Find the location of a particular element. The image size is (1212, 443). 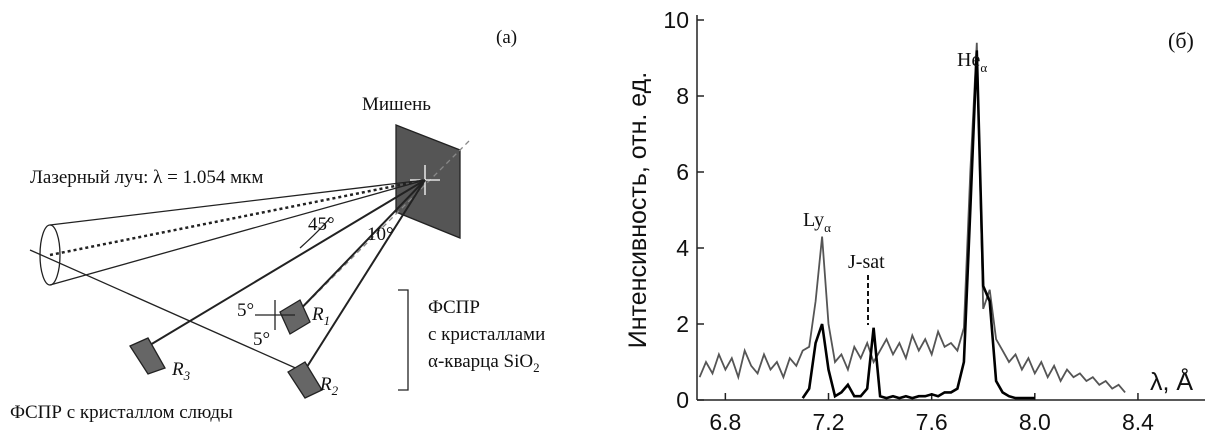

annotation: Heα is located at coordinates (972, 62).